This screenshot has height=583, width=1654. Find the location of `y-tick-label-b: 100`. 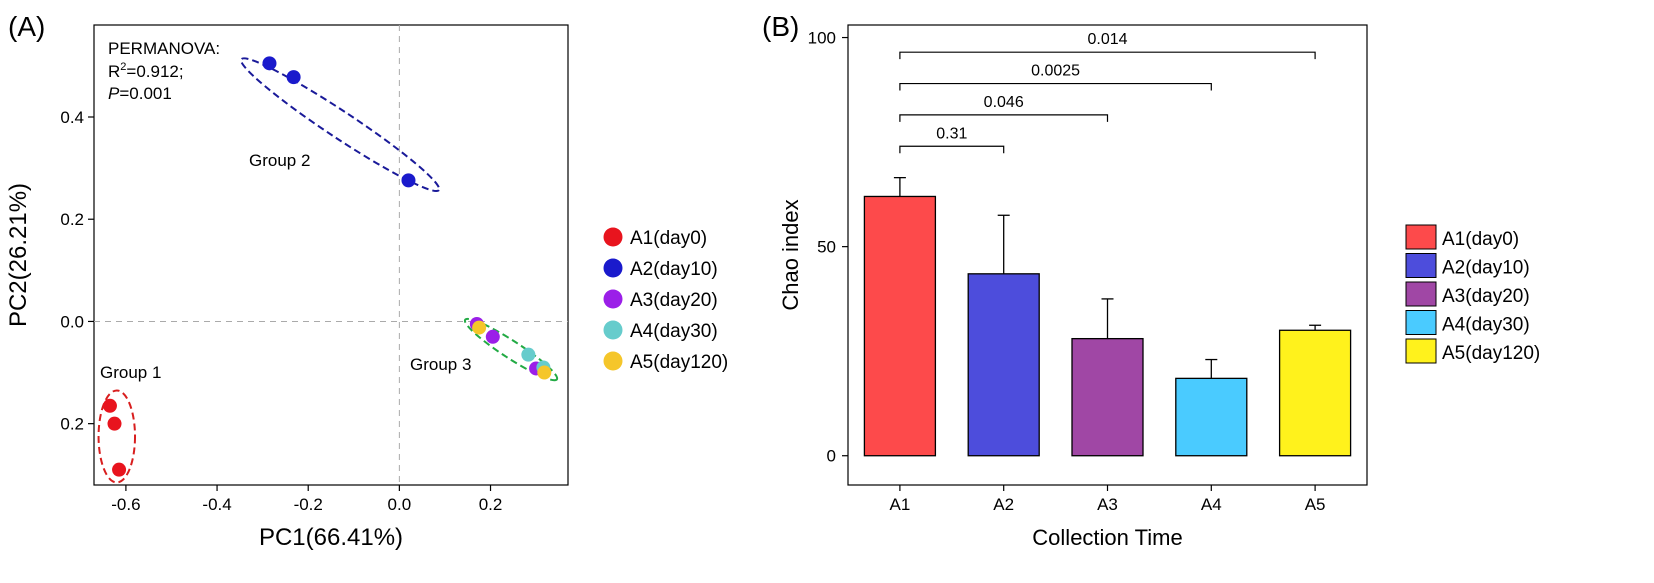

y-tick-label-b: 100 is located at coordinates (822, 38).